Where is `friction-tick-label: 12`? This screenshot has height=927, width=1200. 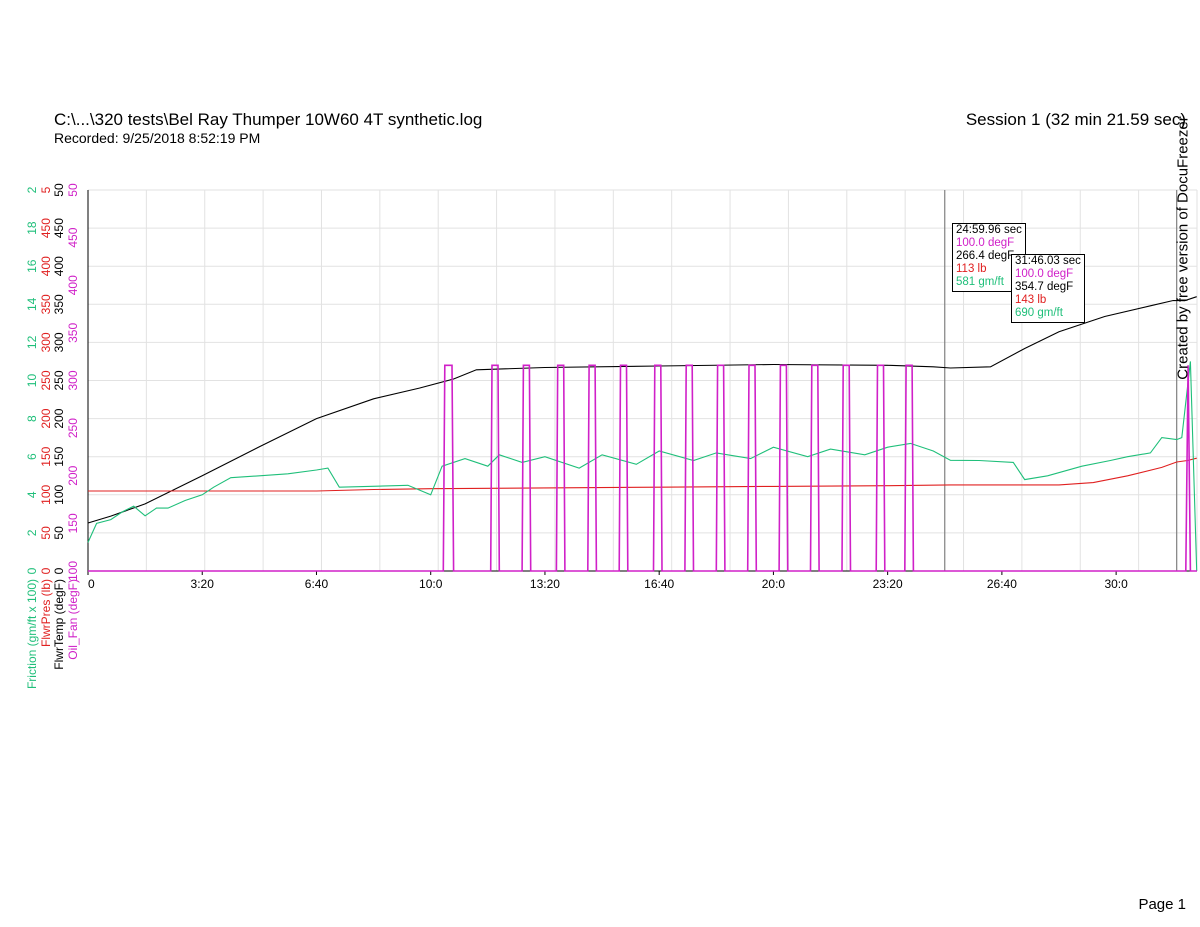
friction-tick-label: 12 is located at coordinates (32, 342).